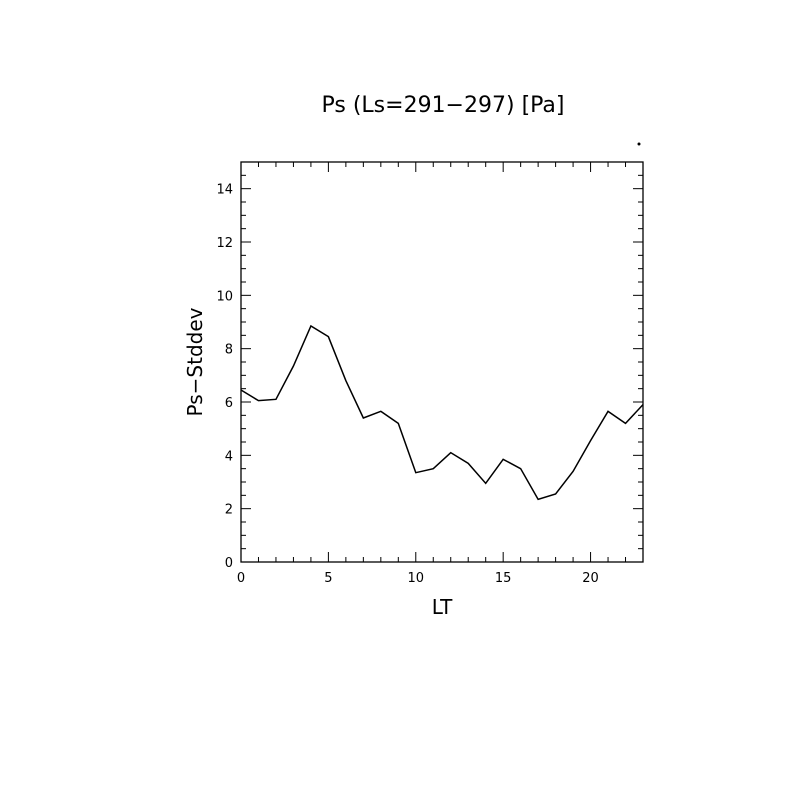 Image resolution: width=804 pixels, height=804 pixels. Describe the element at coordinates (229, 350) in the screenshot. I see `y-tick-label: 8` at that location.